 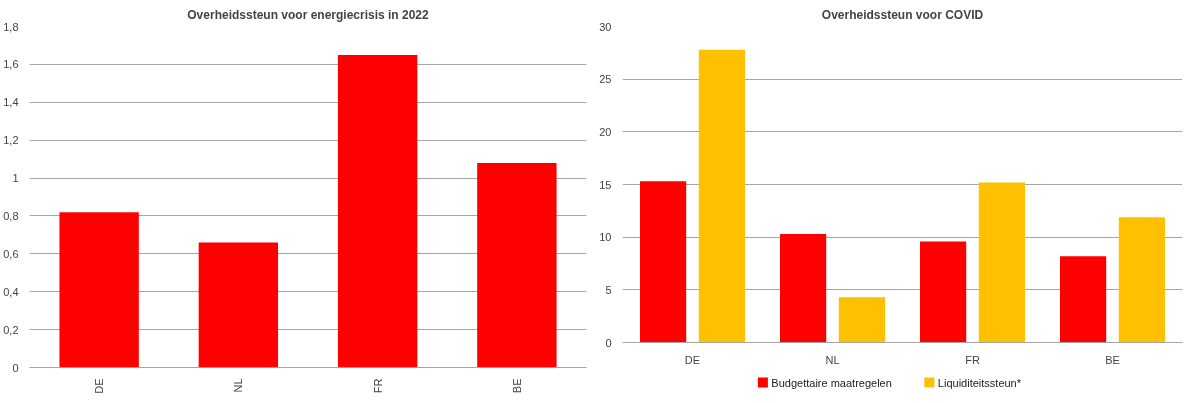 What do you see at coordinates (605, 26) in the screenshot?
I see `y-tick-label: 30` at bounding box center [605, 26].